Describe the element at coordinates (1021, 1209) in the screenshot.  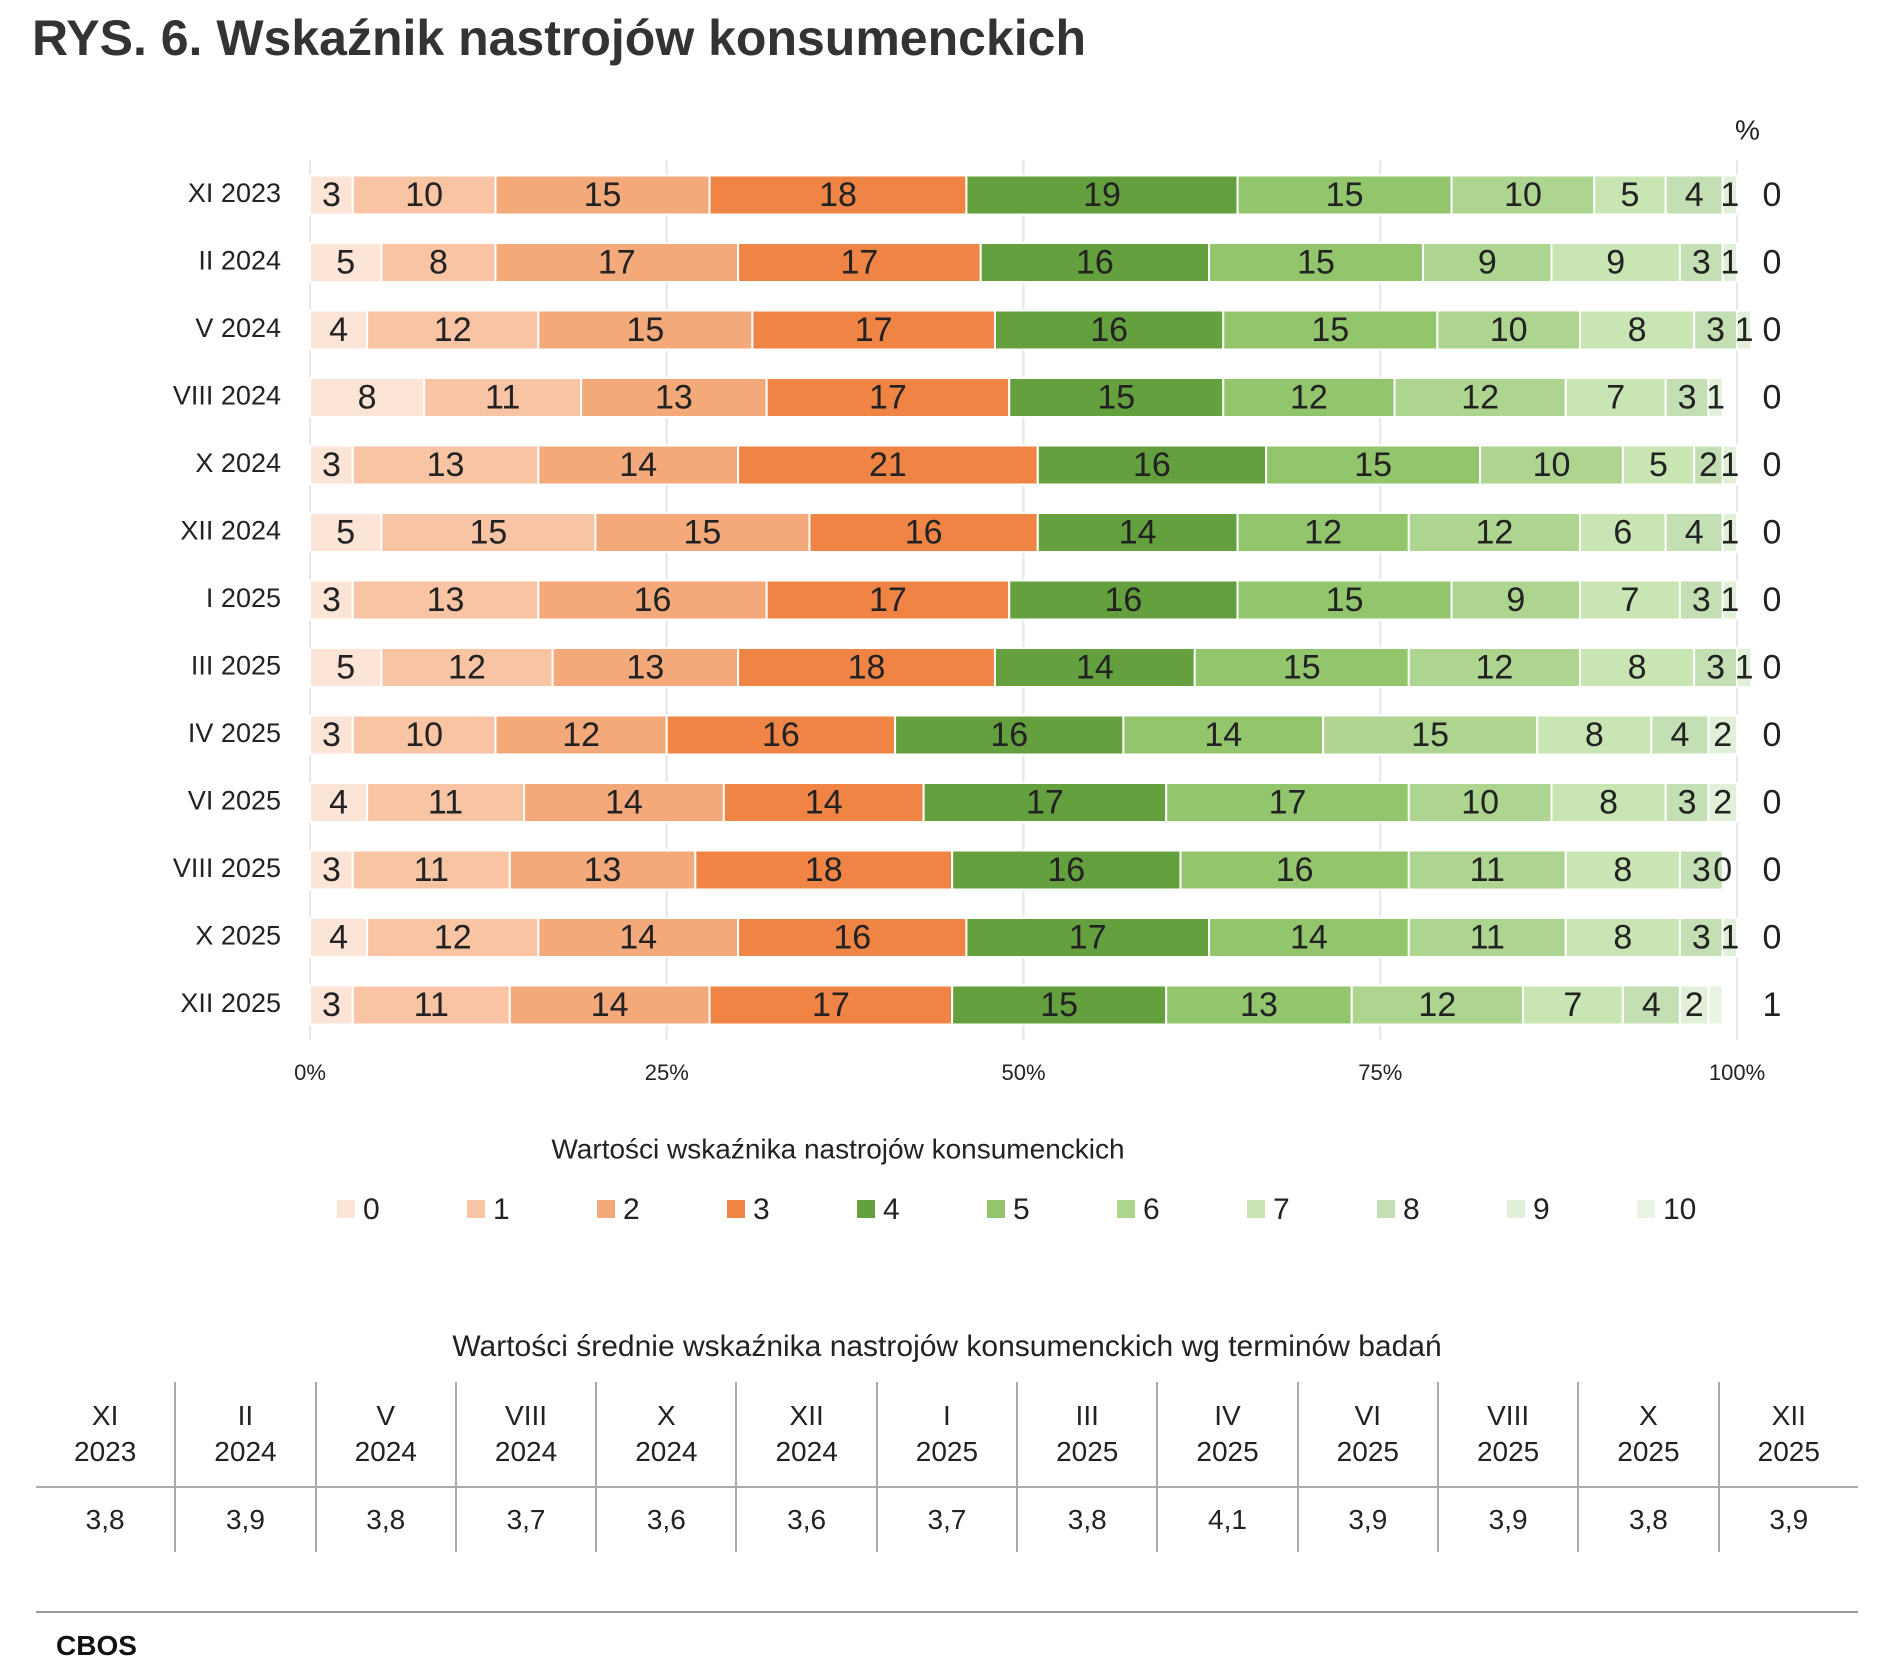
I see `legend-label: 5` at that location.